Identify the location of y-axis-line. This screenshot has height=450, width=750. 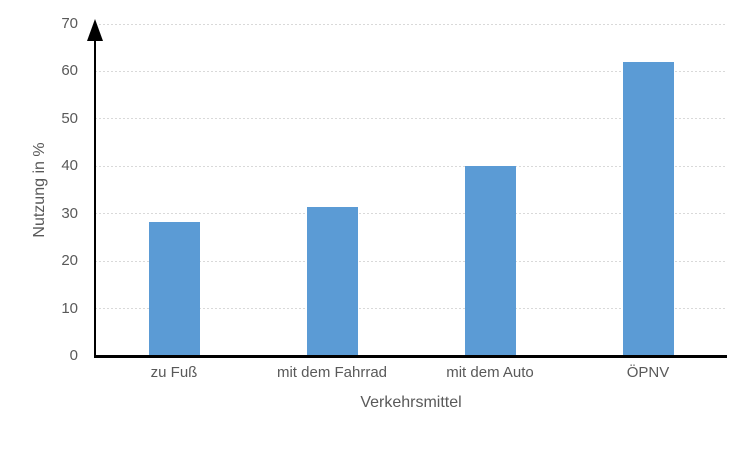
(95, 193).